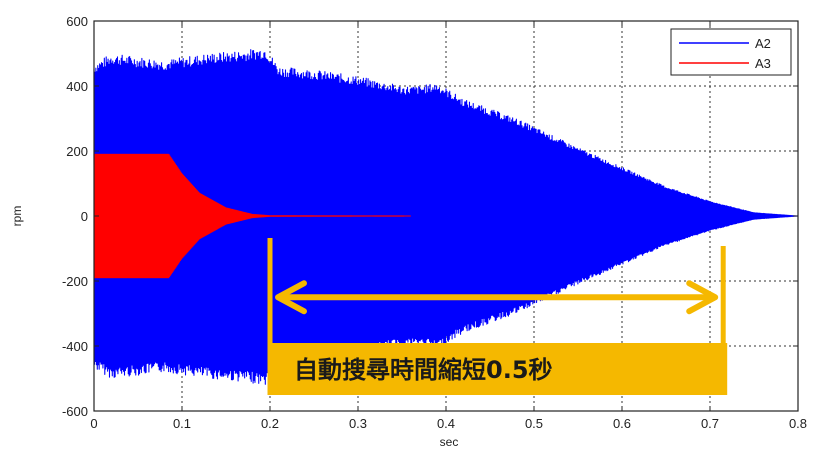 The height and width of the screenshot is (452, 816). What do you see at coordinates (84, 216) in the screenshot?
I see `y-tick-label: 0` at bounding box center [84, 216].